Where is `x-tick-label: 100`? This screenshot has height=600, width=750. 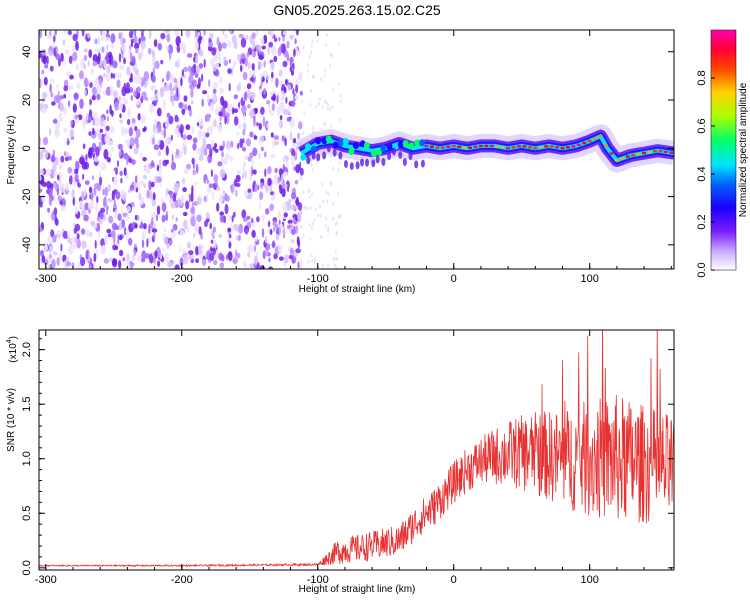 x-tick-label: 100 is located at coordinates (590, 580).